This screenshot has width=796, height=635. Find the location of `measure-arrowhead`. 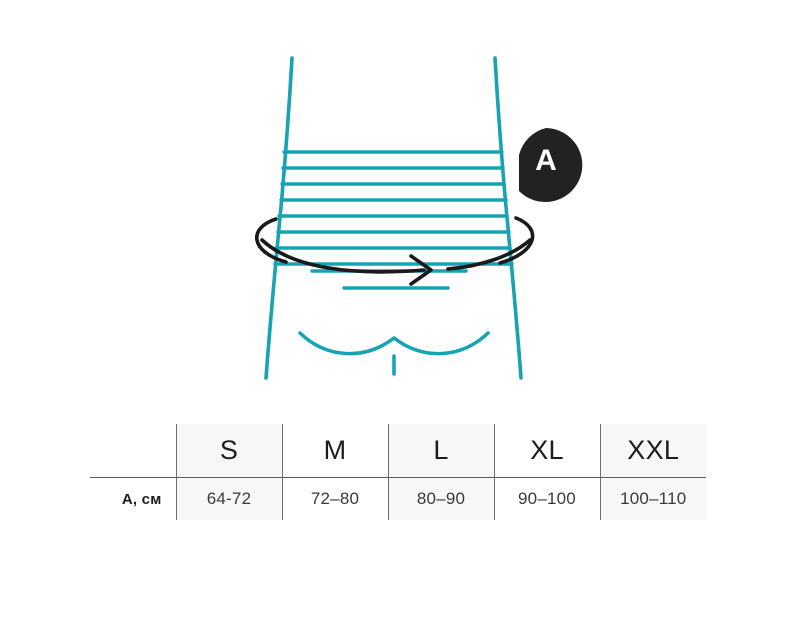

measure-arrowhead is located at coordinates (421, 270).